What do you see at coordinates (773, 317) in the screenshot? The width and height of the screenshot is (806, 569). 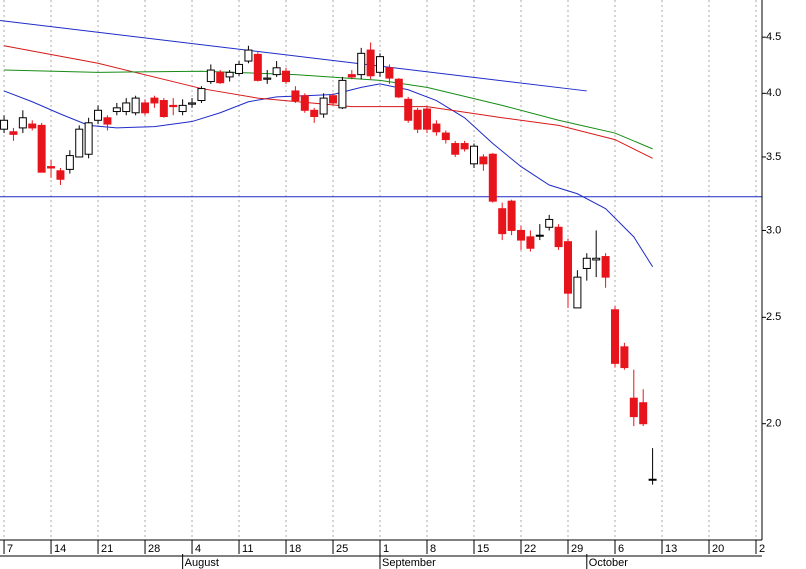 I see `y-tick-label: 2.5` at bounding box center [773, 317].